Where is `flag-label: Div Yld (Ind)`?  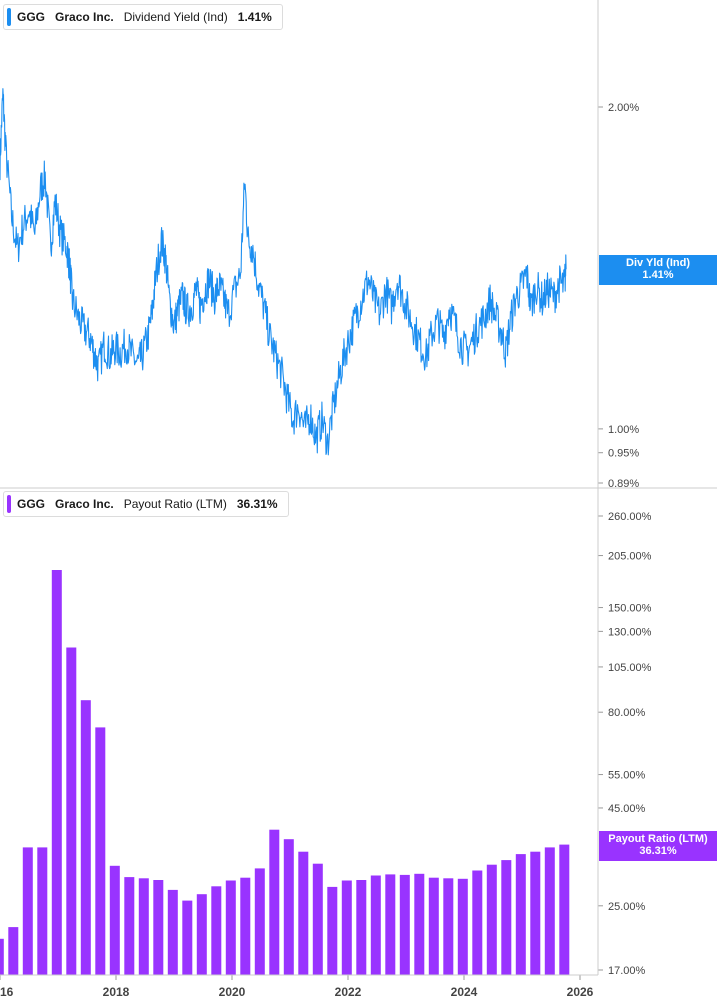
flag-label: Div Yld (Ind) is located at coordinates (658, 263).